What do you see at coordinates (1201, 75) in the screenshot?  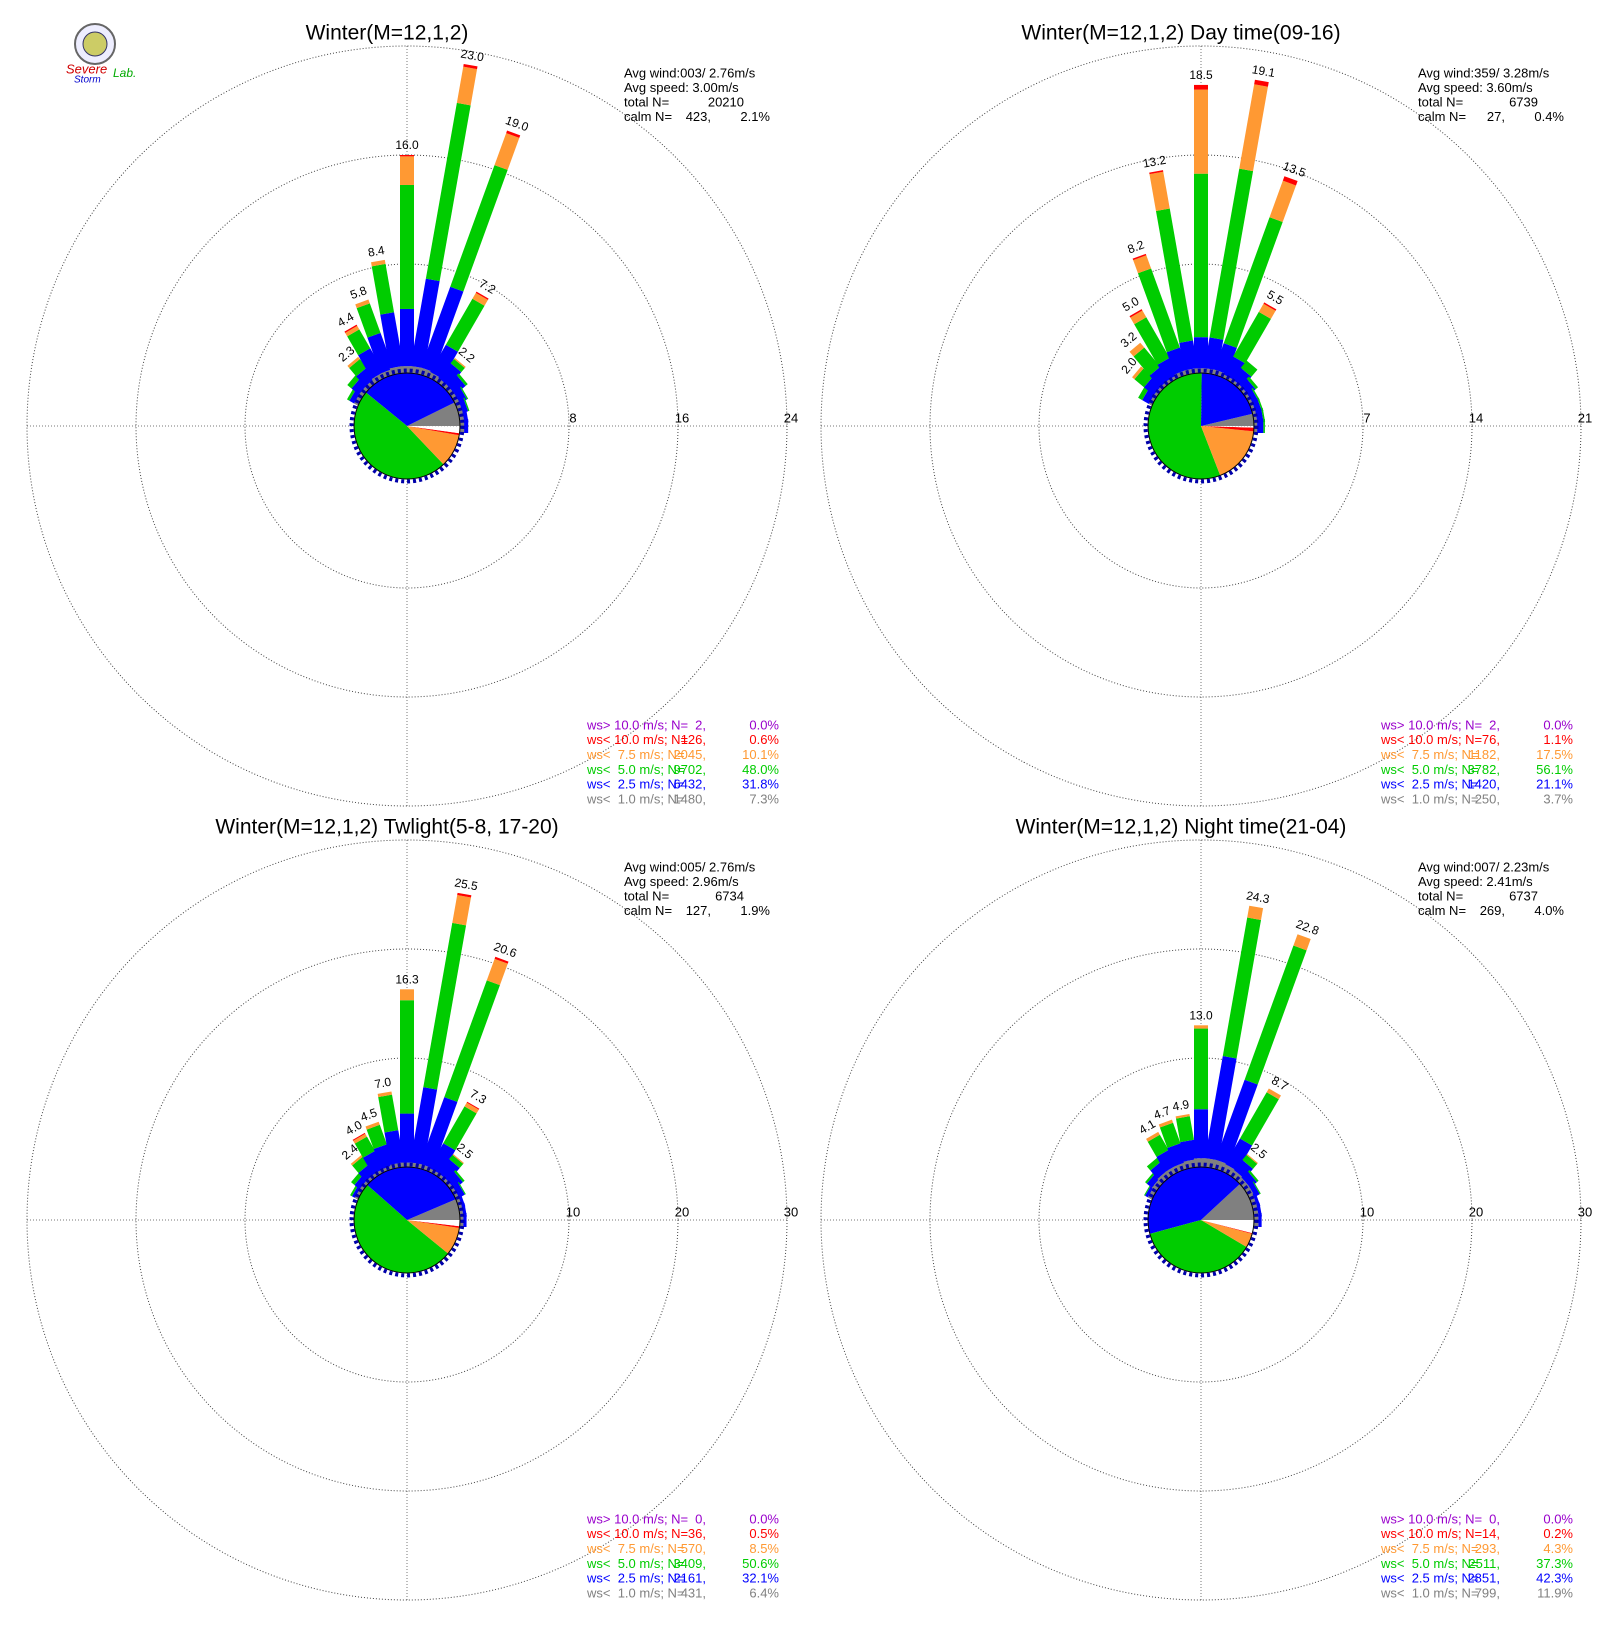 I see `bar-total-label: 18.5` at bounding box center [1201, 75].